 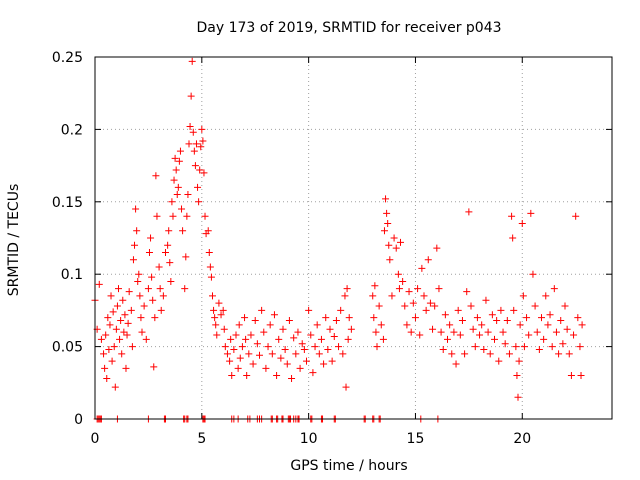 What do you see at coordinates (78, 420) in the screenshot?
I see `y-tick-label: 0` at bounding box center [78, 420].